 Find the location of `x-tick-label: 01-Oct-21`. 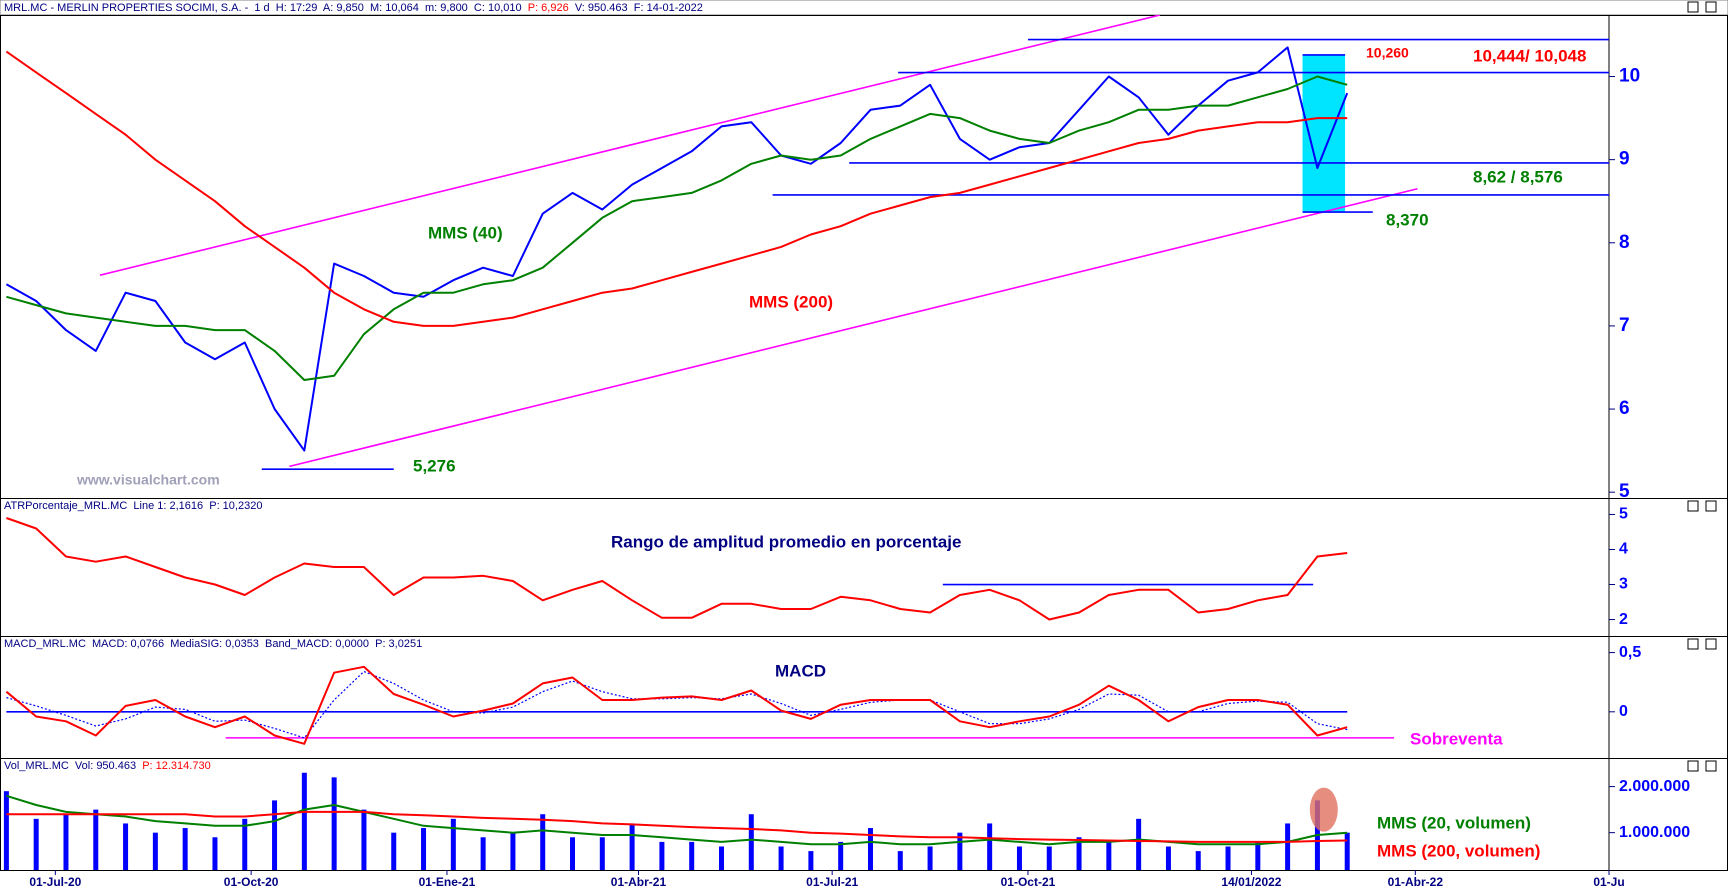

x-tick-label: 01-Oct-21 is located at coordinates (1028, 882).